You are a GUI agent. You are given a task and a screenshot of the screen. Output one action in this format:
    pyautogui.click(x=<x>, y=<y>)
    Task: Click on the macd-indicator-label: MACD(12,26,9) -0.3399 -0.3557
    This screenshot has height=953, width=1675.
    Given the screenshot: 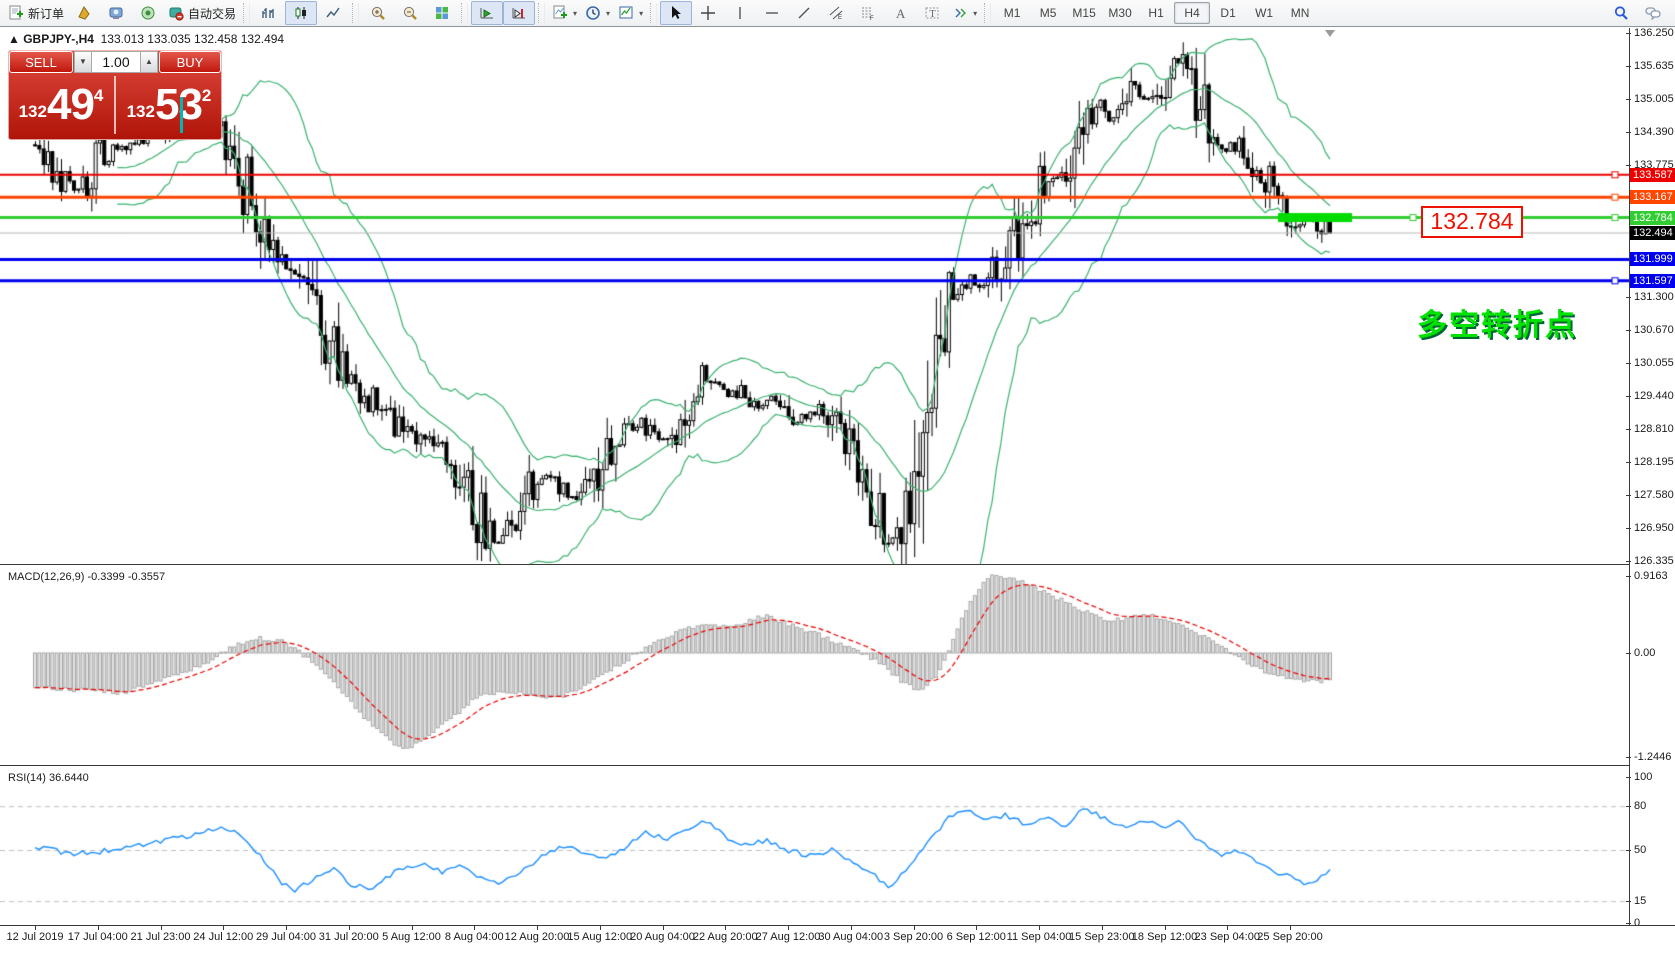 What is the action you would take?
    pyautogui.click(x=87, y=577)
    